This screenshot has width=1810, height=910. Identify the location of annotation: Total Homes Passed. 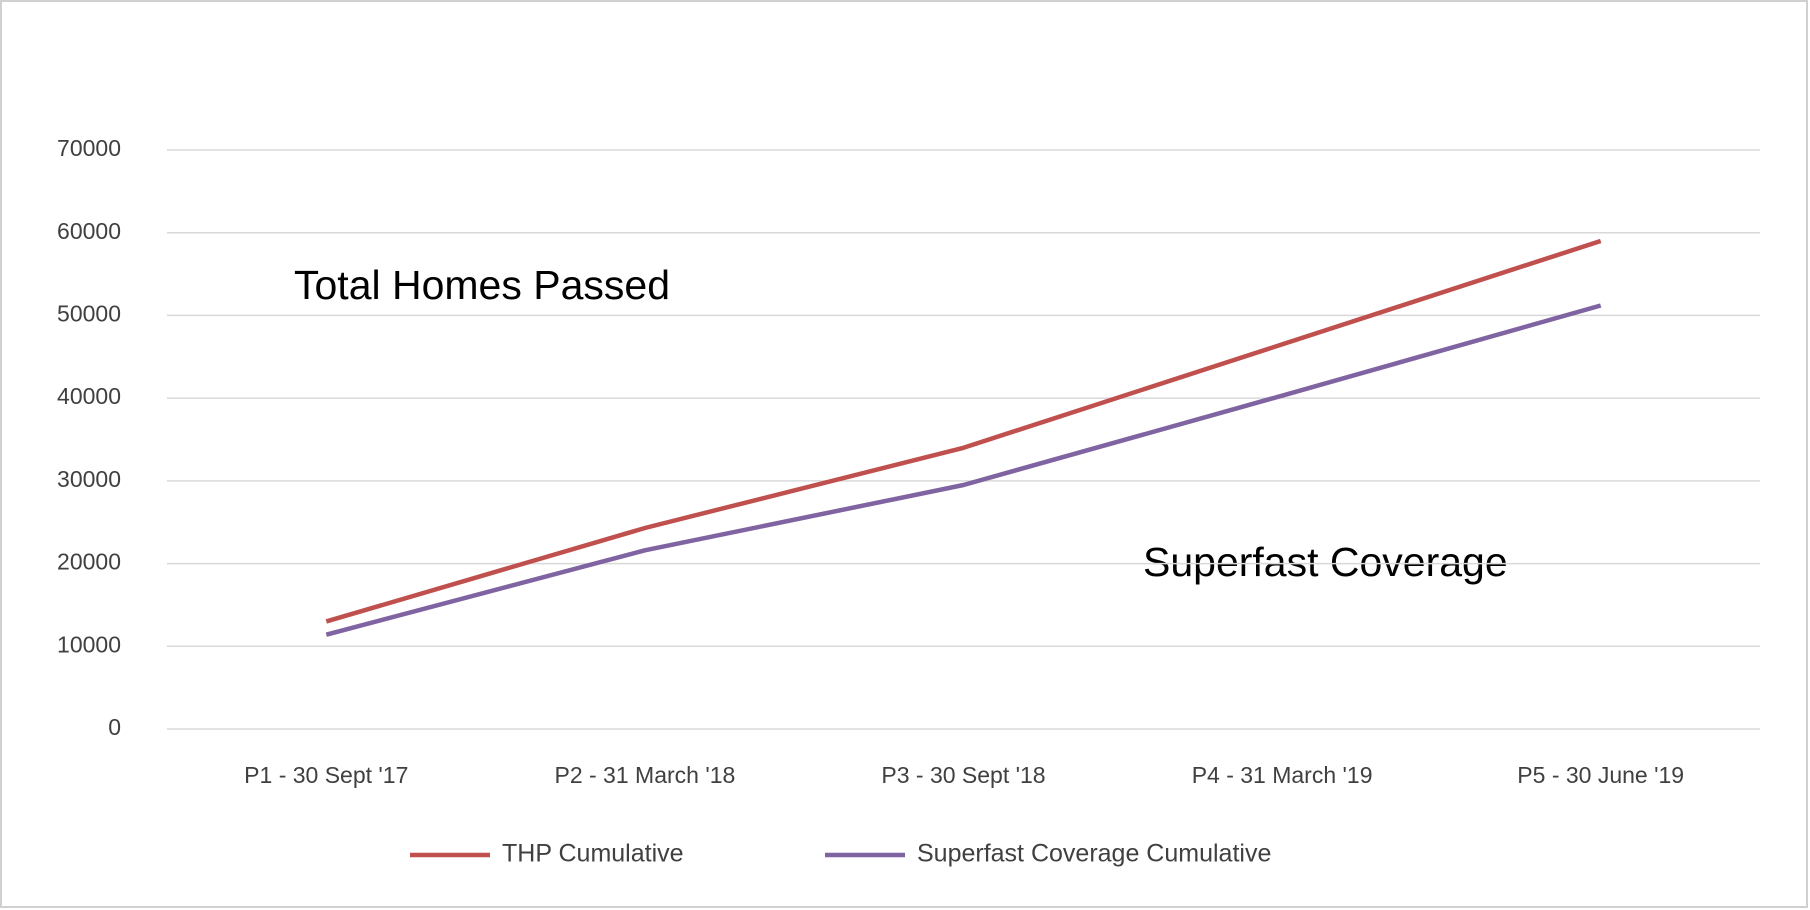
(482, 285).